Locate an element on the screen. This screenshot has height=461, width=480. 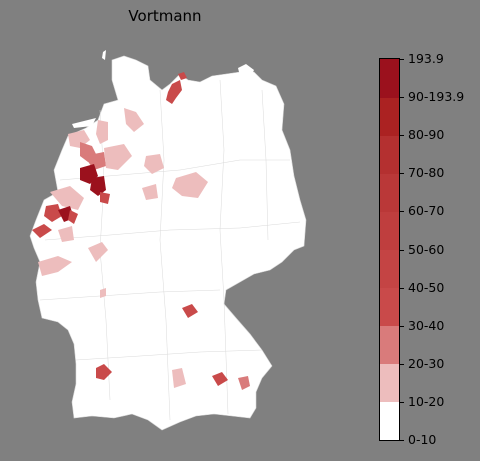
region-siegen is located at coordinates (98, 252).